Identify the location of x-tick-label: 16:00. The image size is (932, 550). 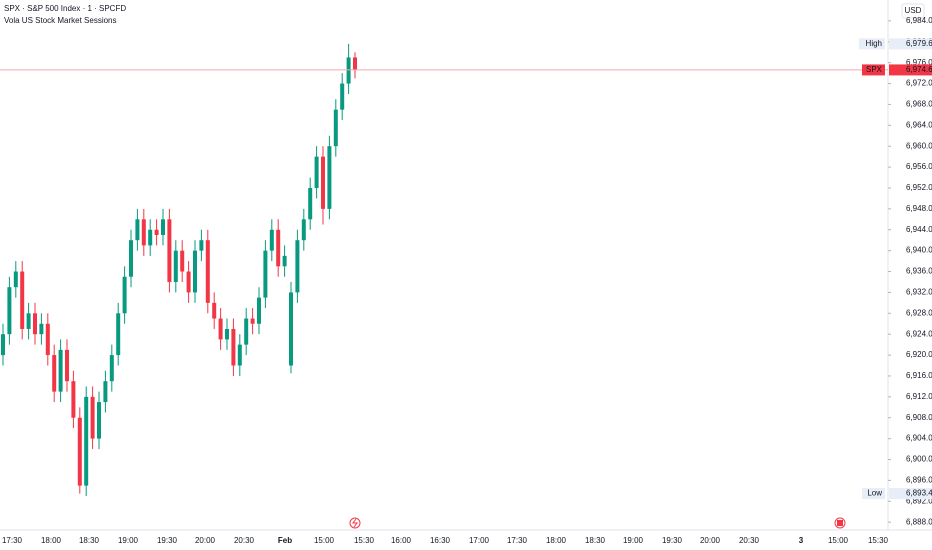
(401, 540).